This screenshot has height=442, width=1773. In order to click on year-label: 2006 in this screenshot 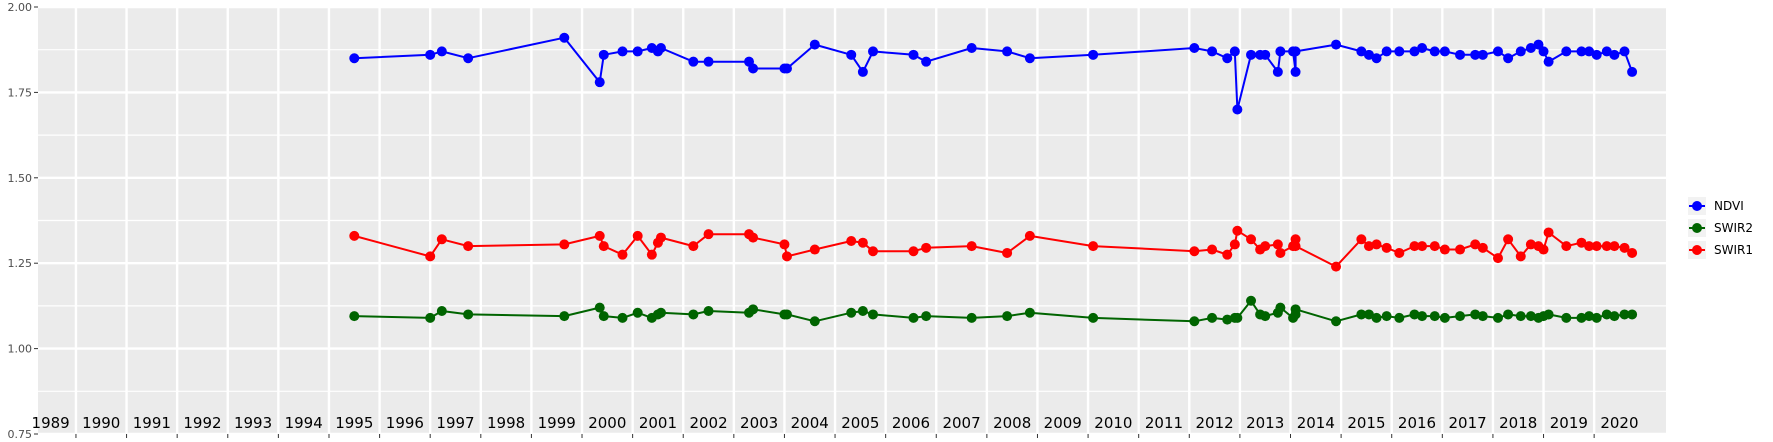, I will do `click(911, 423)`.